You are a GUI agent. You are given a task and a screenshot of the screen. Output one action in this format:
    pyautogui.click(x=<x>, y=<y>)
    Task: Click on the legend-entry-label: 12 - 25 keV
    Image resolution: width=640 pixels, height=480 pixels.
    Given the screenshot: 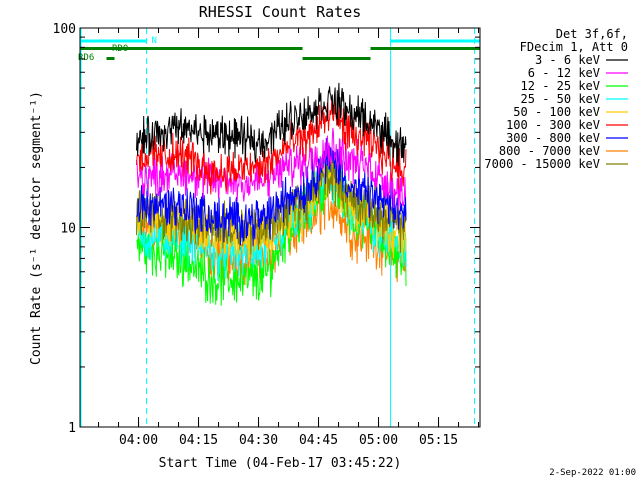 What is the action you would take?
    pyautogui.click(x=560, y=86)
    